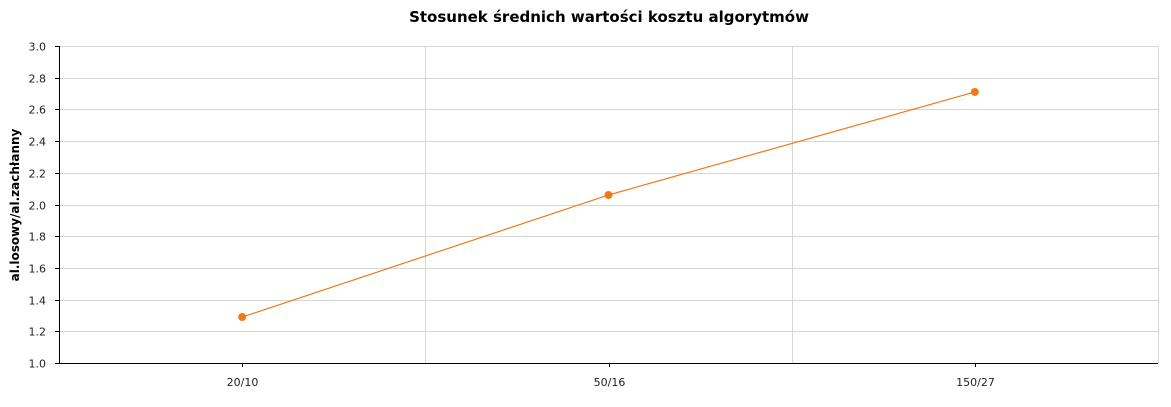  Describe the element at coordinates (38, 301) in the screenshot. I see `y-tick-label: 1.4` at that location.